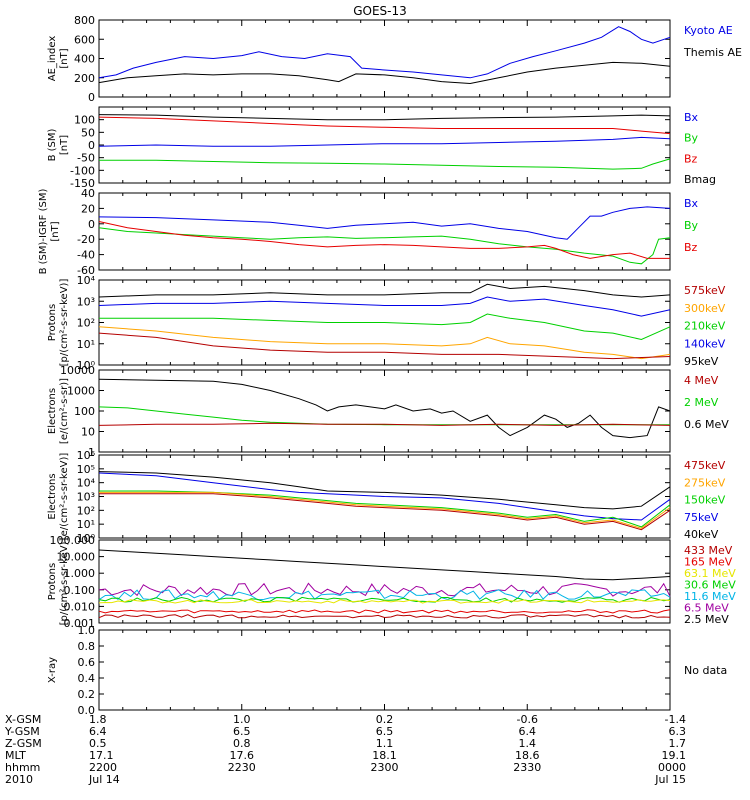 Image resolution: width=750 pixels, height=800 pixels. Describe the element at coordinates (691, 158) in the screenshot. I see `legend-entry: Bz` at that location.